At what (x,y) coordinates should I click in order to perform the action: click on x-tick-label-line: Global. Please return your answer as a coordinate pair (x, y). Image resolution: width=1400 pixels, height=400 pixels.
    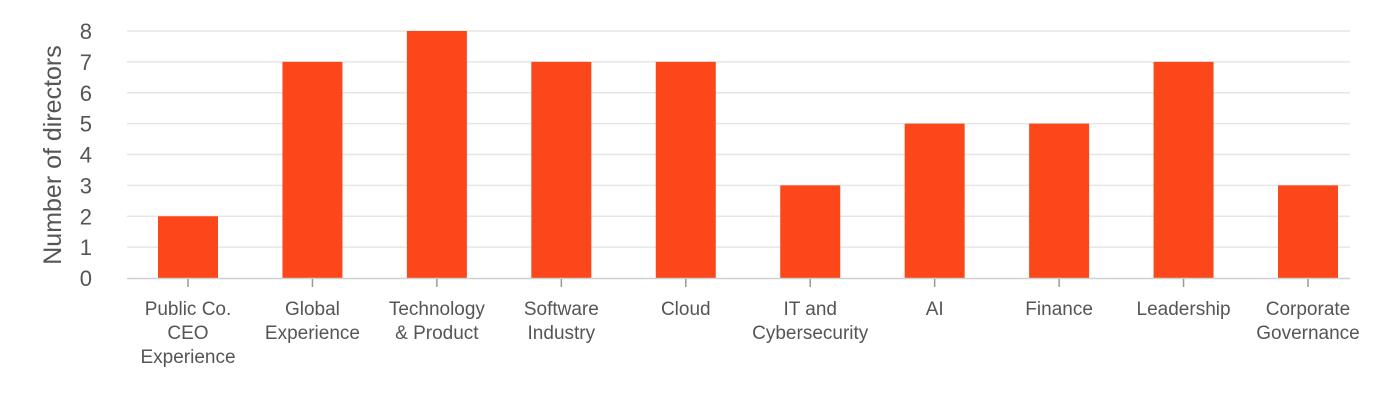
    Looking at the image, I should click on (312, 309).